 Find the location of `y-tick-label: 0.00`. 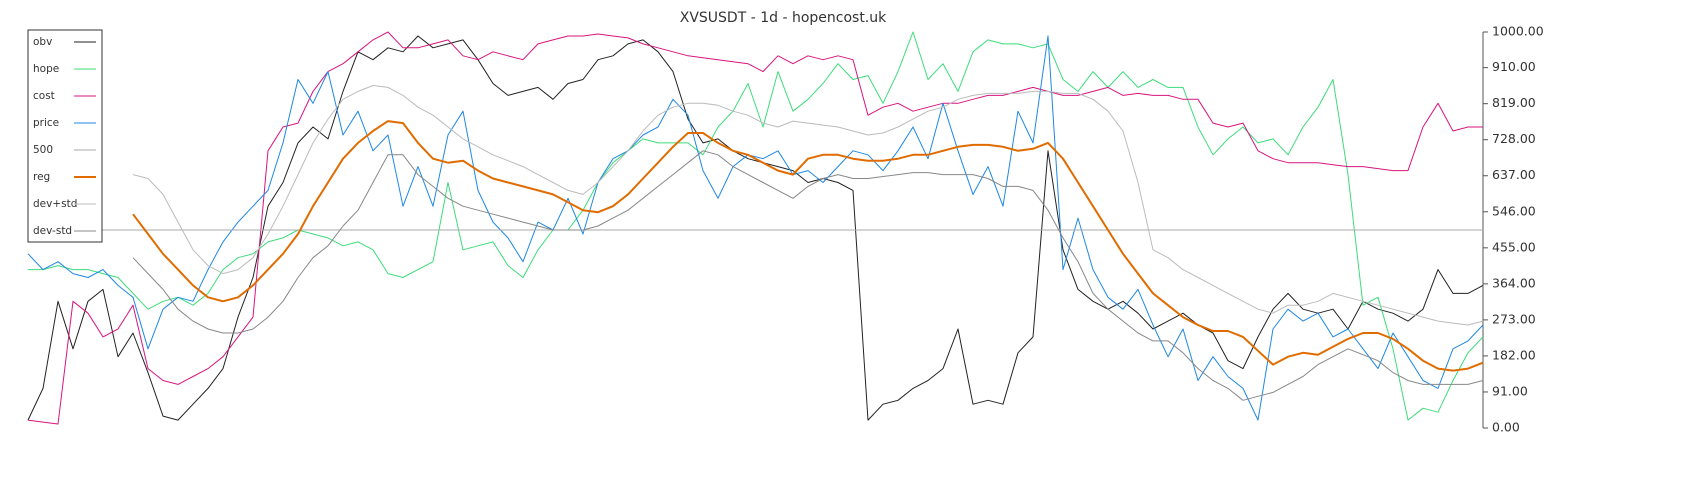

y-tick-label: 0.00 is located at coordinates (1506, 427).